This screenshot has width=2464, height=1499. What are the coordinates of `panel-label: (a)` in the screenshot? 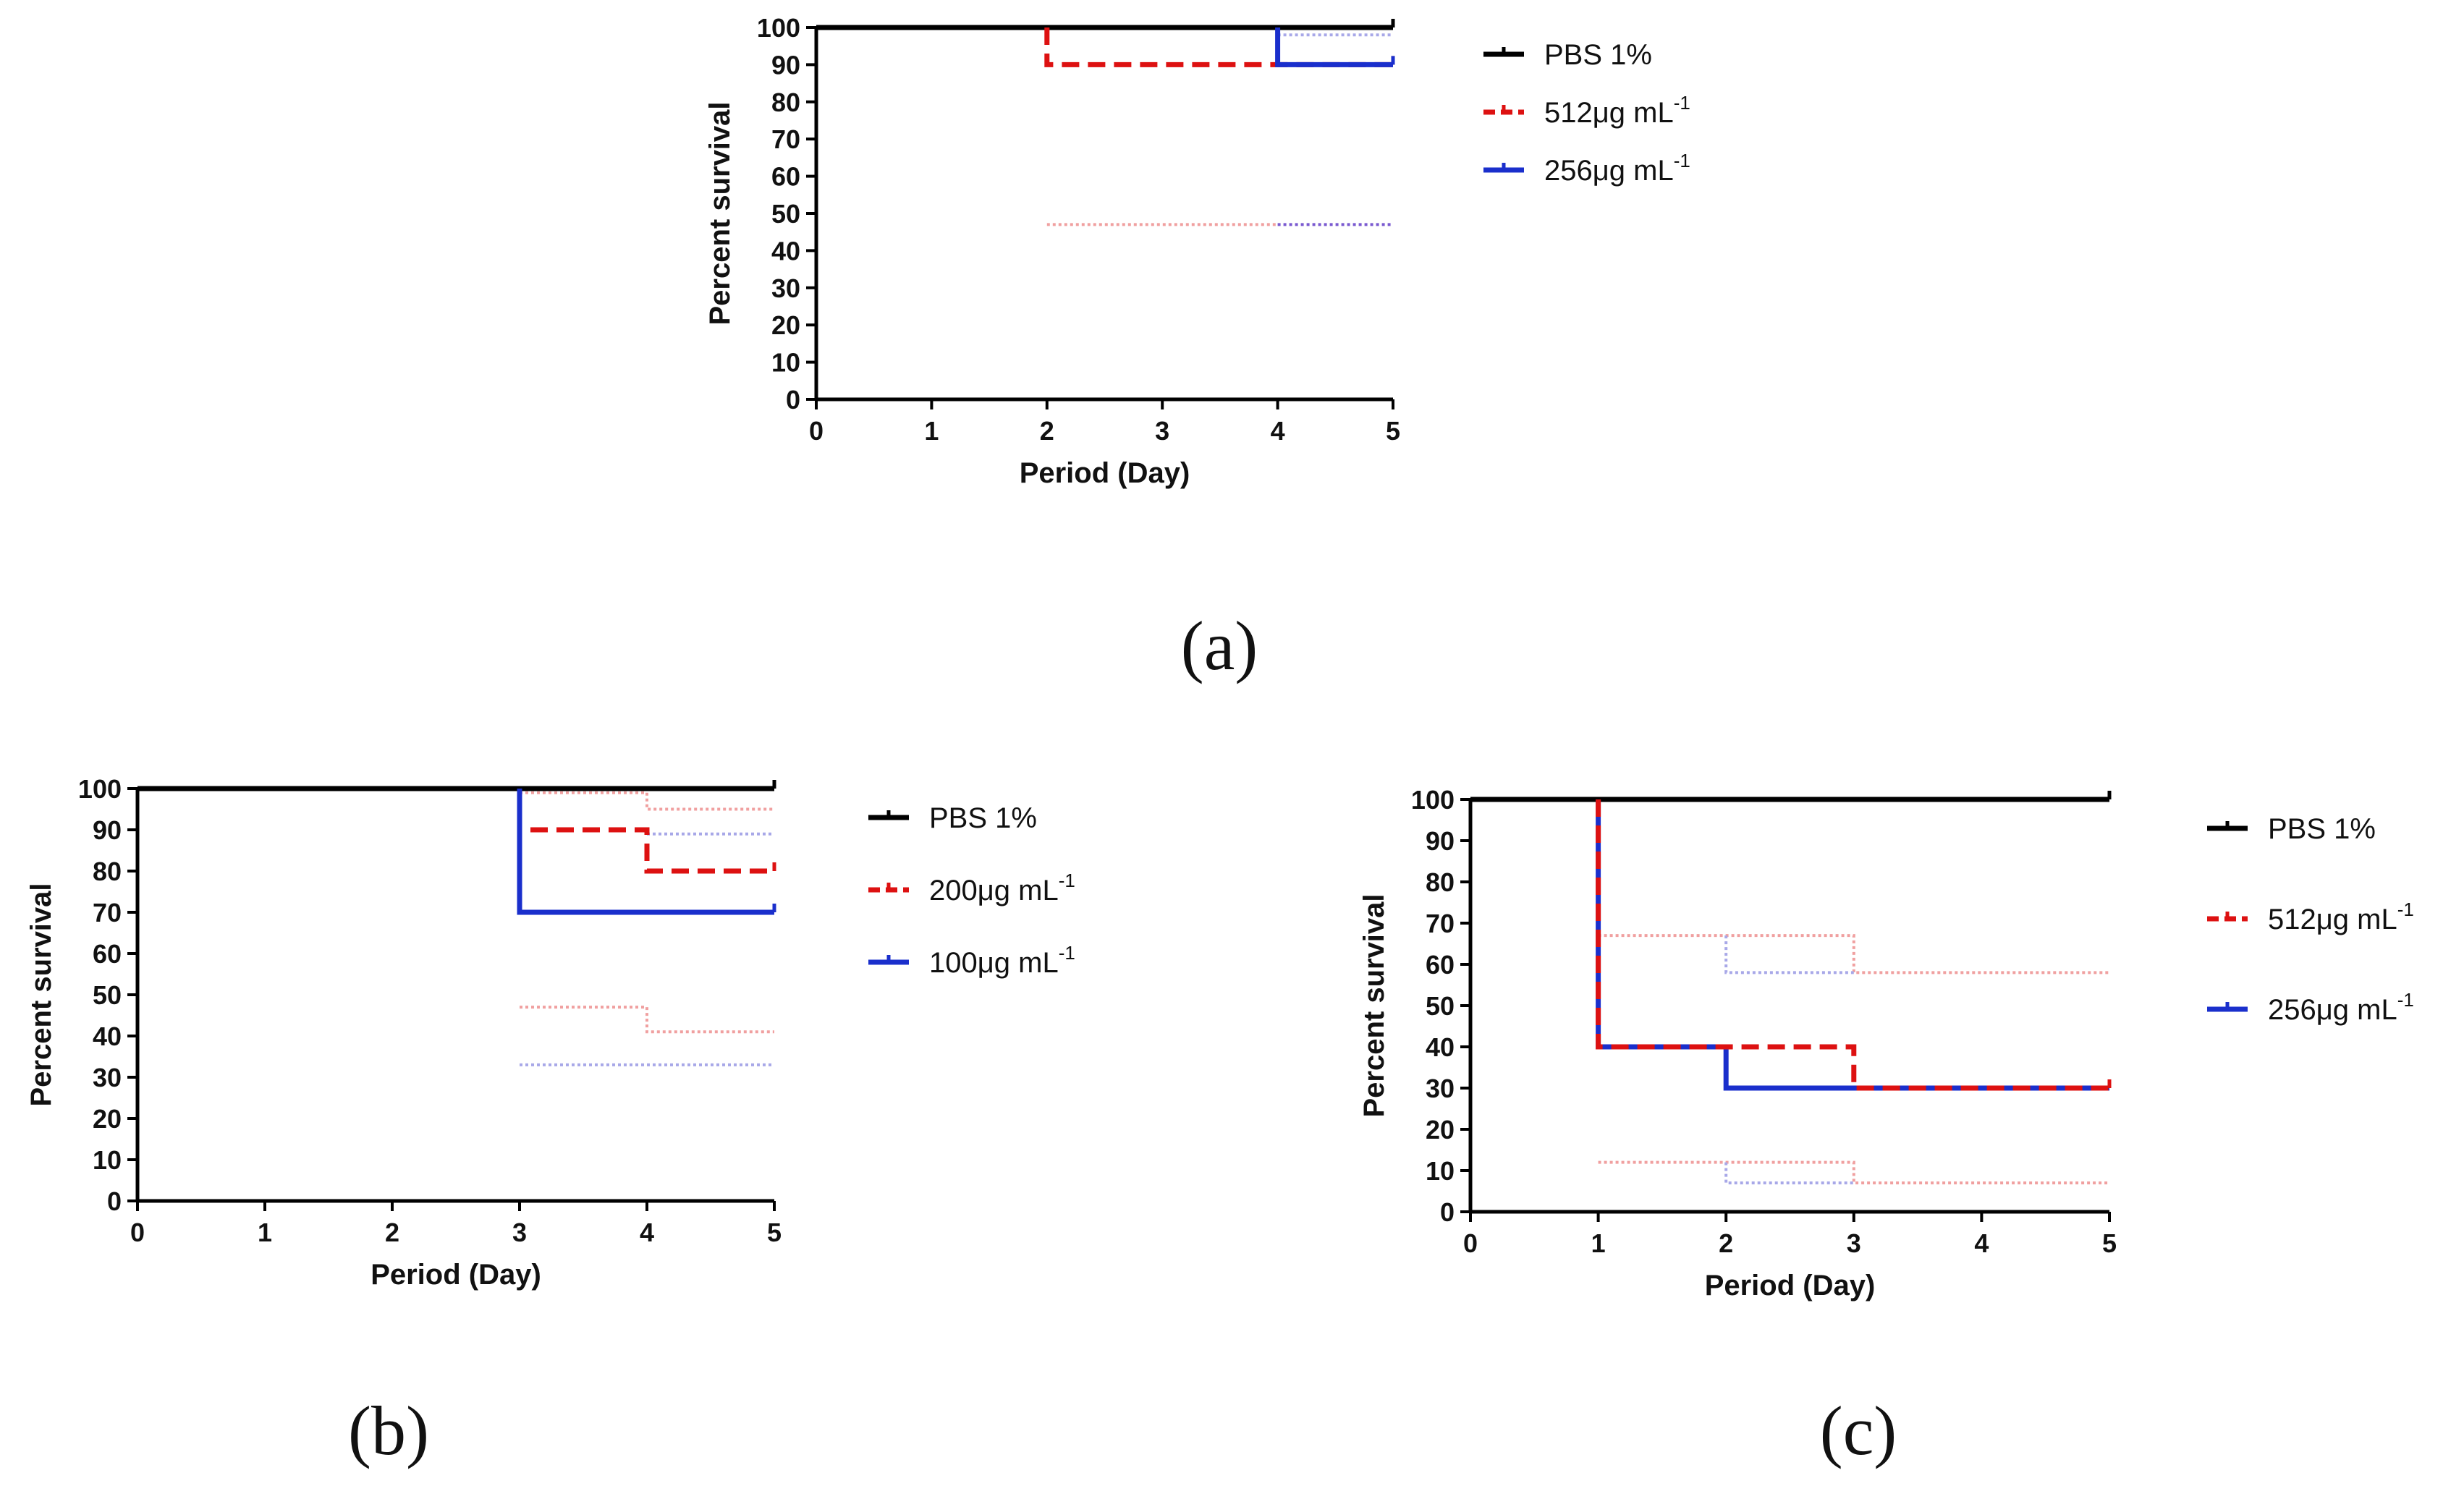 It's located at (1219, 645).